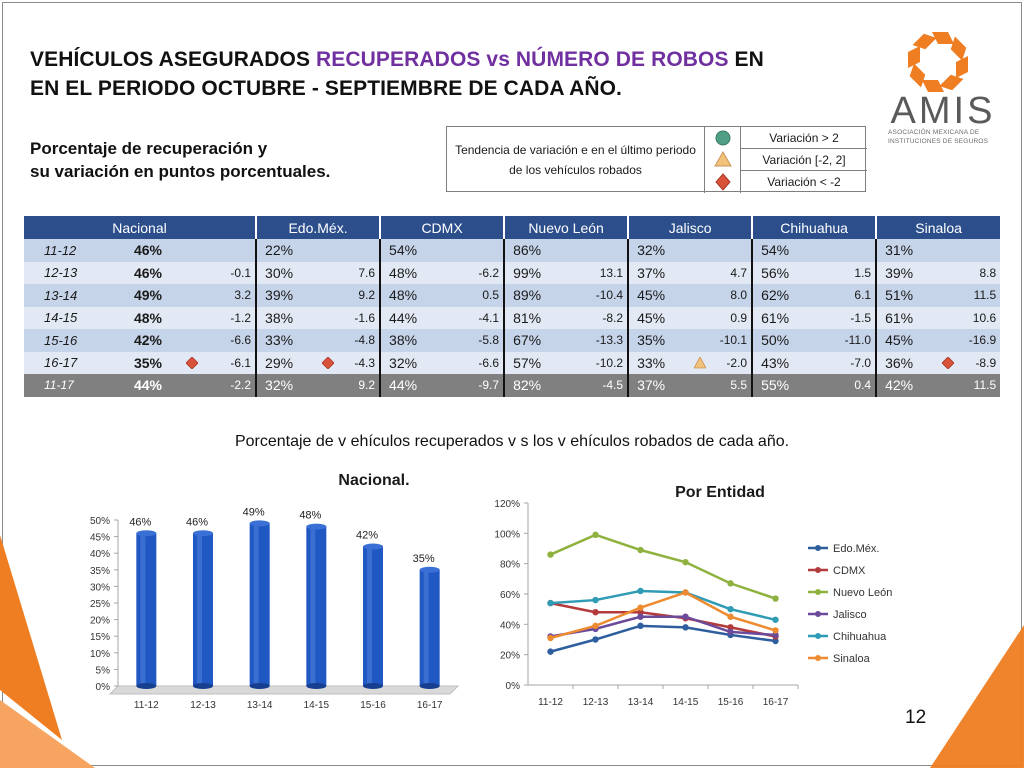  Describe the element at coordinates (197, 522) in the screenshot. I see `bar-value-label: 46%` at that location.